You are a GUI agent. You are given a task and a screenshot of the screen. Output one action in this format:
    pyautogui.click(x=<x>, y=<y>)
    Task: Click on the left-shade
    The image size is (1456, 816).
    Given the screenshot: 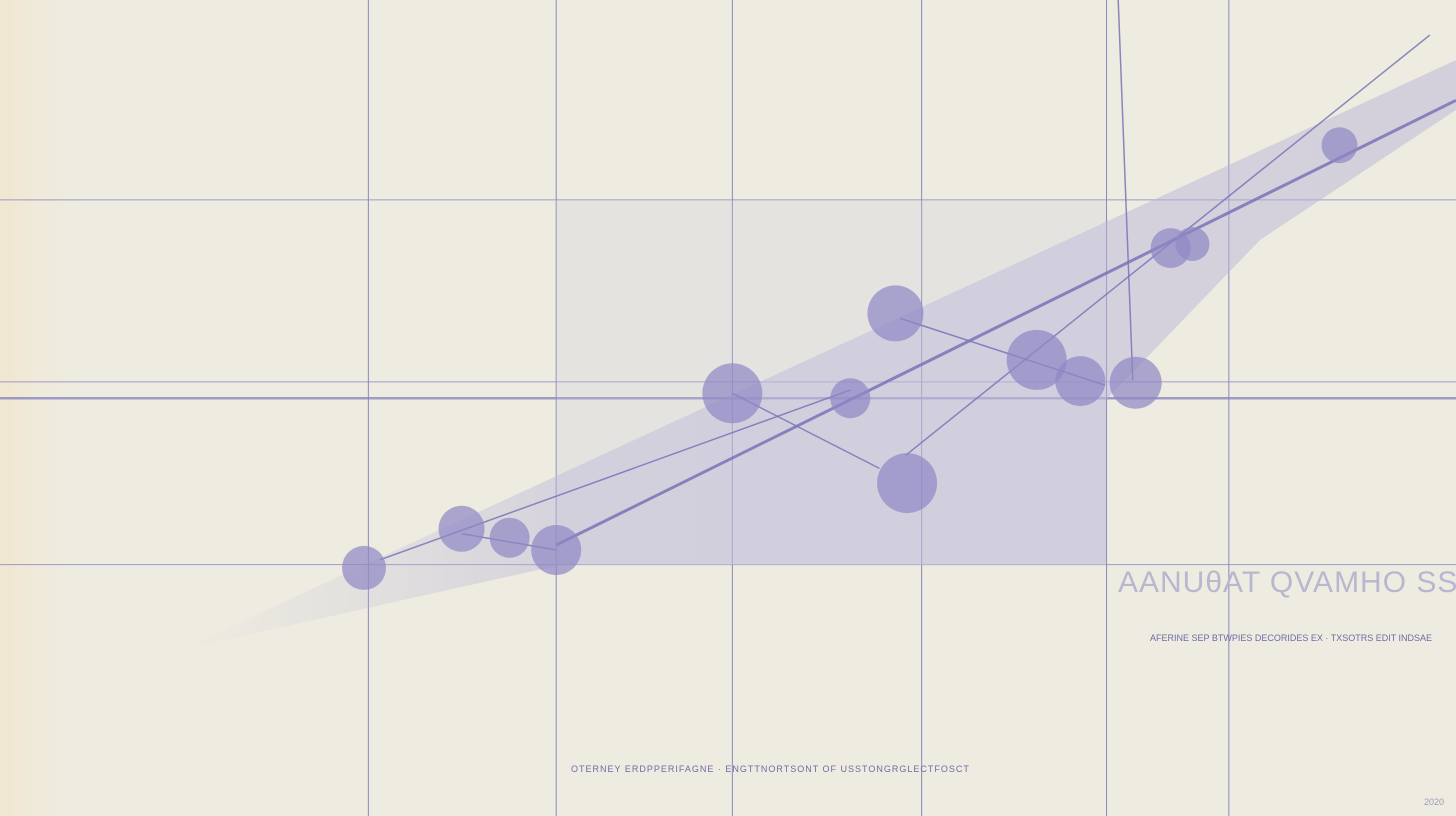 What is the action you would take?
    pyautogui.click(x=45, y=408)
    